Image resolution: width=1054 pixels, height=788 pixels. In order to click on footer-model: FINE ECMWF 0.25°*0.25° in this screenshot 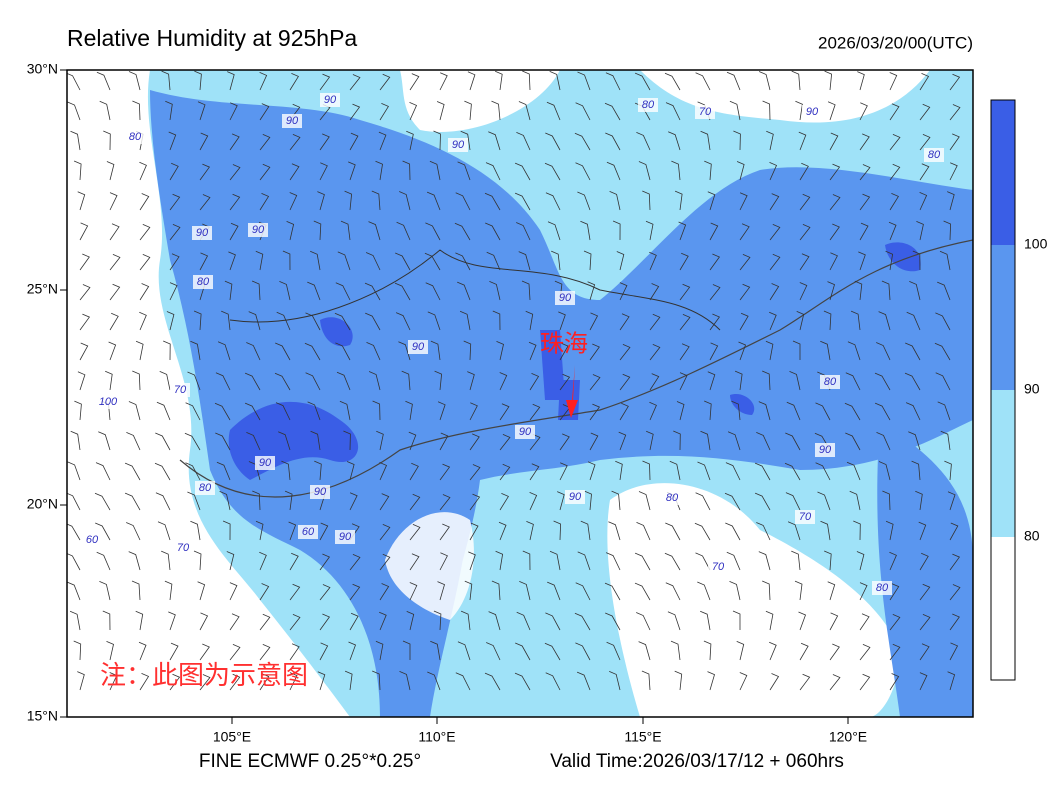, I will do `click(310, 761)`.